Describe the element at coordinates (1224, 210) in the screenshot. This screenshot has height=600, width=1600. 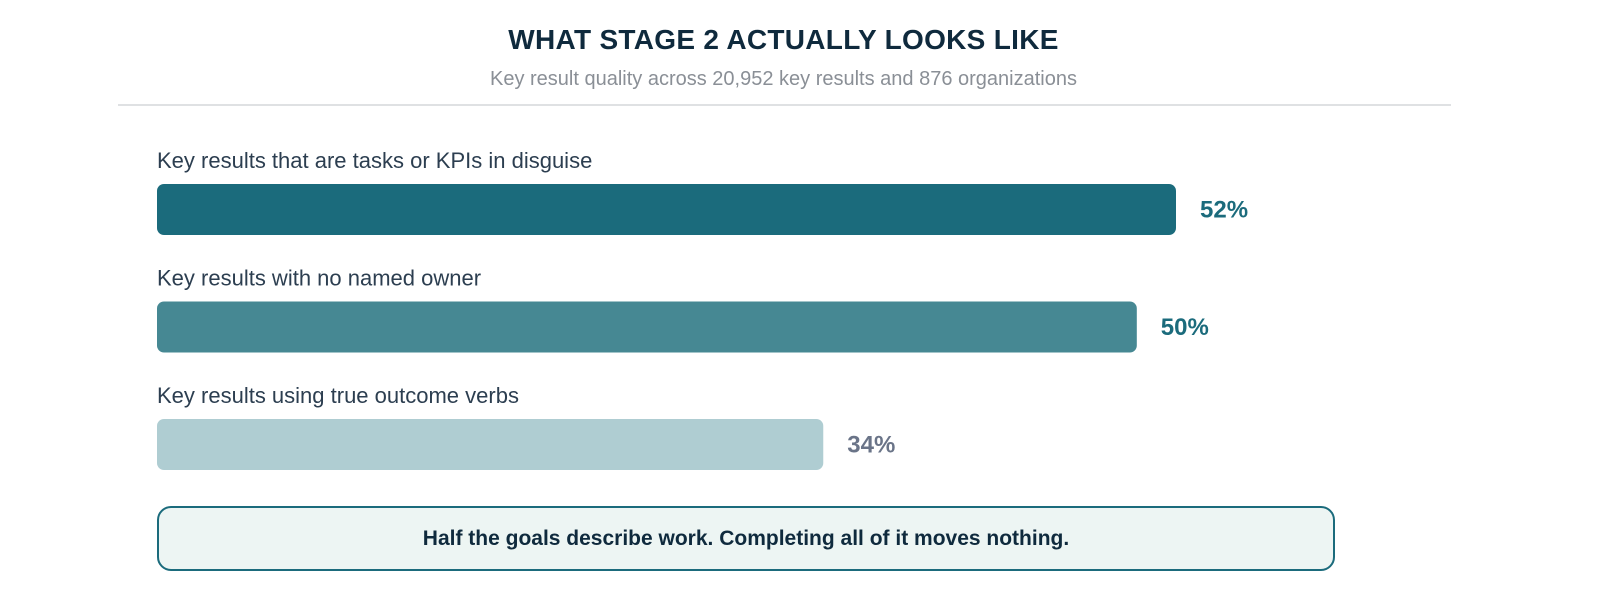
I see `bar-value-label: 52%` at that location.